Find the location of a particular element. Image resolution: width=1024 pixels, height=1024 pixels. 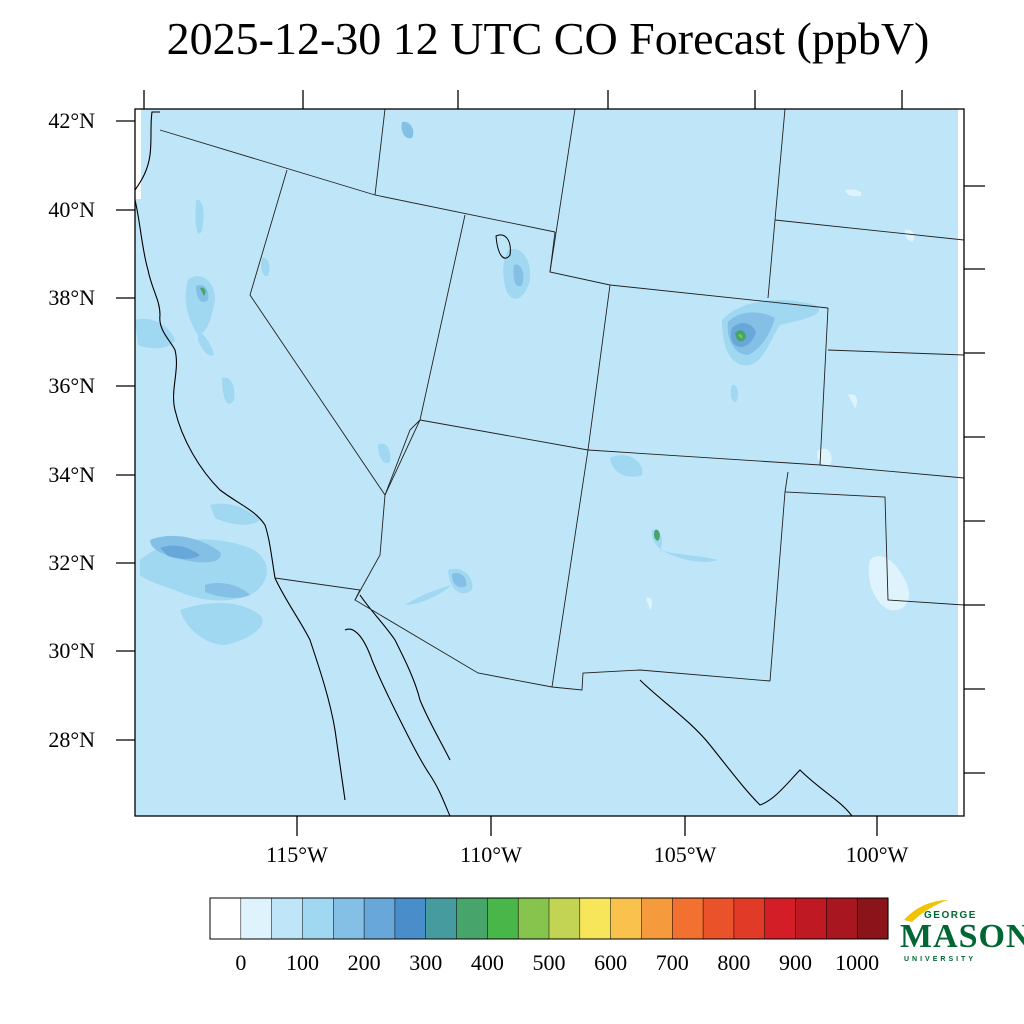

colorbar-frame is located at coordinates (549, 918).